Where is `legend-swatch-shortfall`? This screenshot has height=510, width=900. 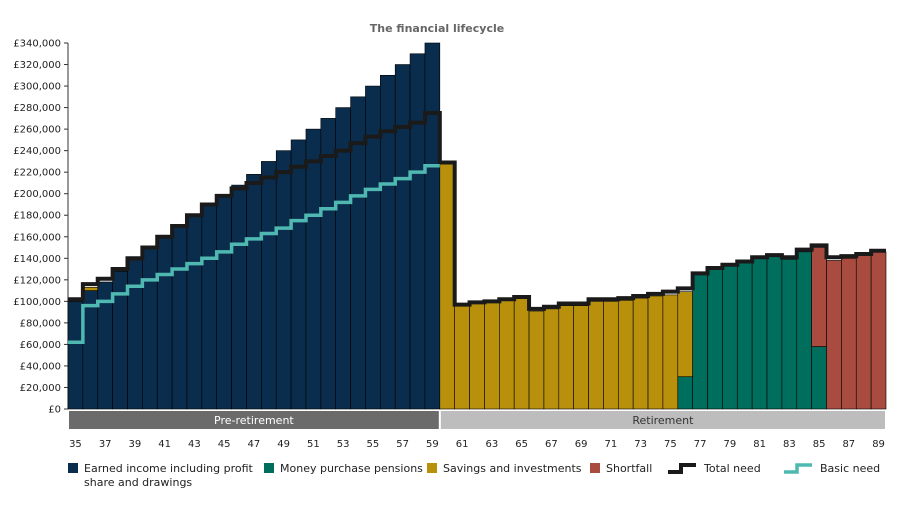
legend-swatch-shortfall is located at coordinates (595, 468).